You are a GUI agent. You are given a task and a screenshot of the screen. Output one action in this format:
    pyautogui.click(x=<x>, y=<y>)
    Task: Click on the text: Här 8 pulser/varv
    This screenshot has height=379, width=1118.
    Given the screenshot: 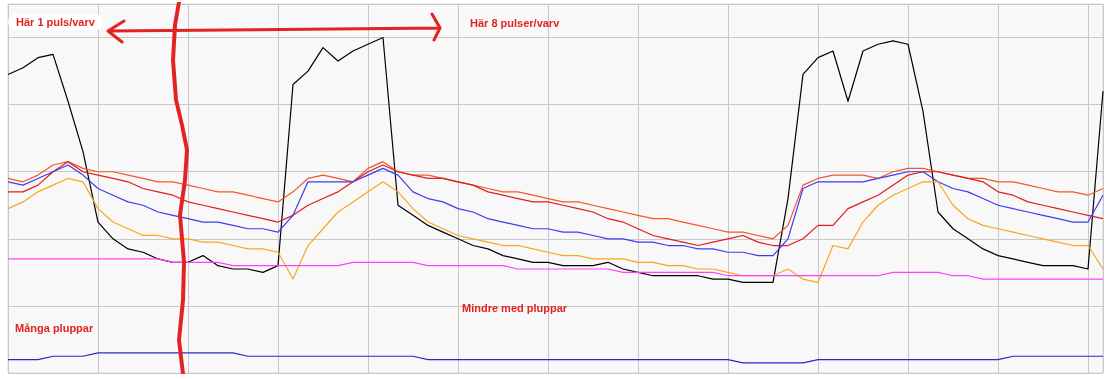 What is the action you would take?
    pyautogui.click(x=515, y=23)
    